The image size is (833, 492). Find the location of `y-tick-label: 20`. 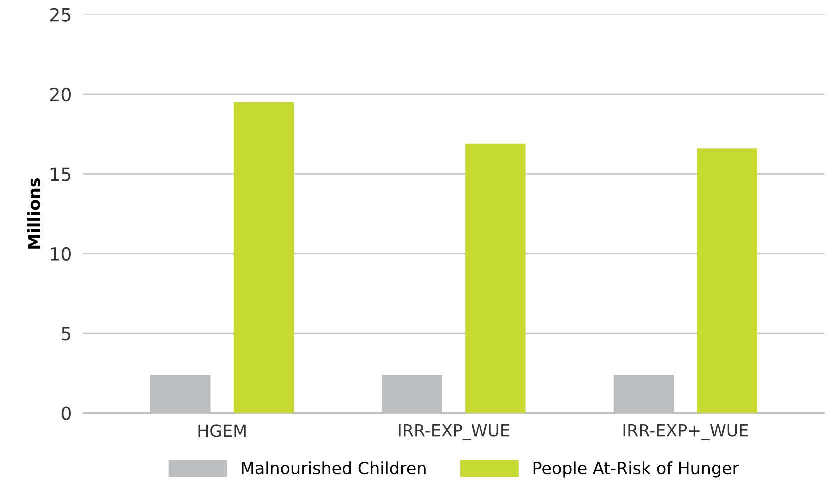

y-tick-label: 20 is located at coordinates (60, 95).